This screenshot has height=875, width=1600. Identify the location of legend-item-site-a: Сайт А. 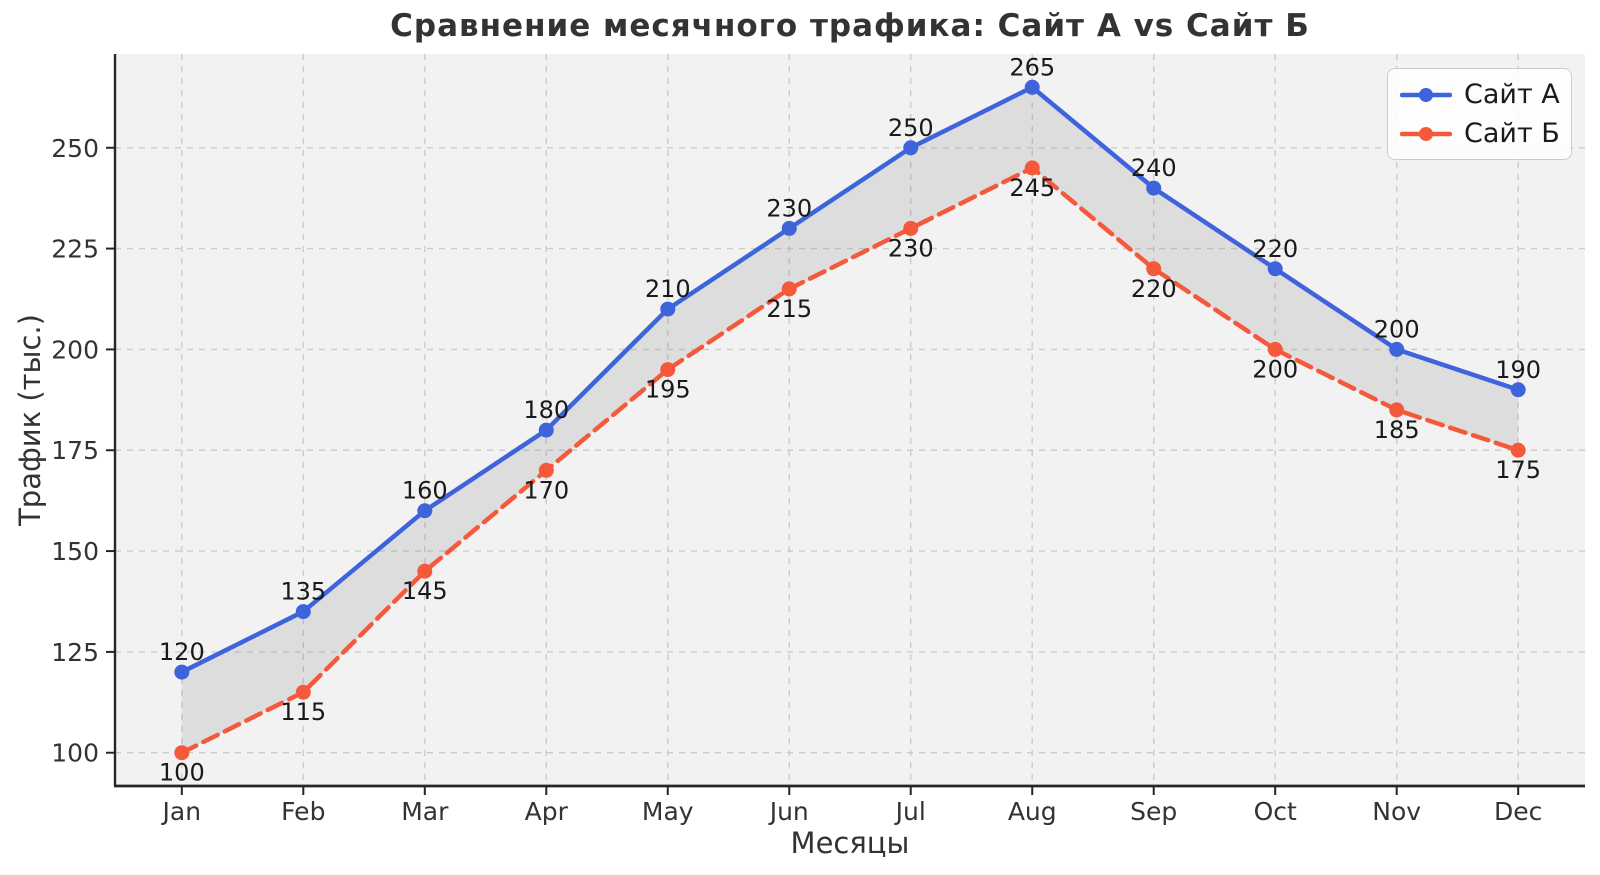
(1480, 94).